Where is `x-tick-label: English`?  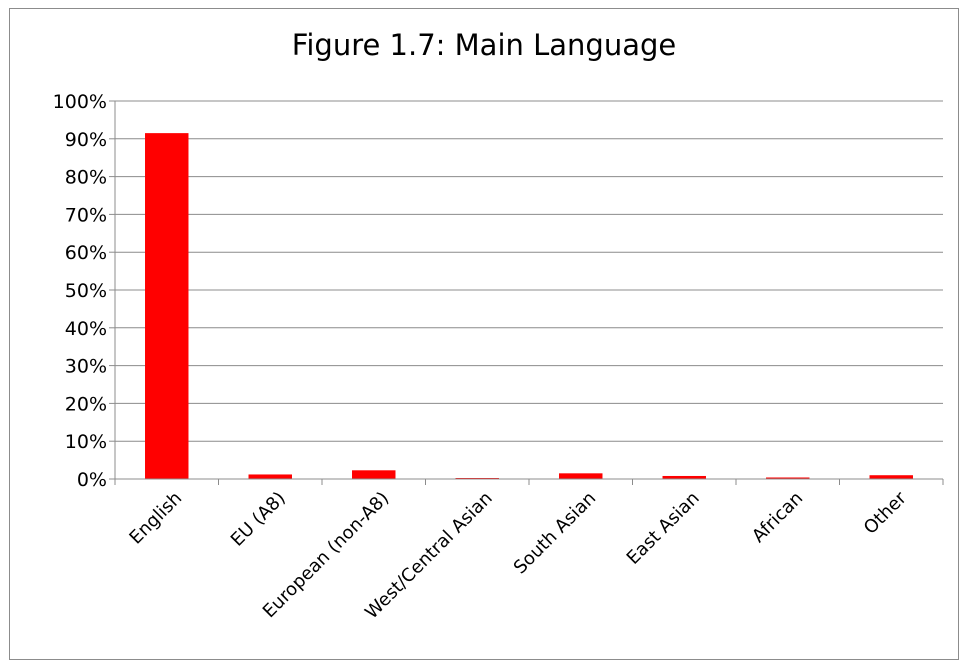
x-tick-label: English is located at coordinates (155, 518).